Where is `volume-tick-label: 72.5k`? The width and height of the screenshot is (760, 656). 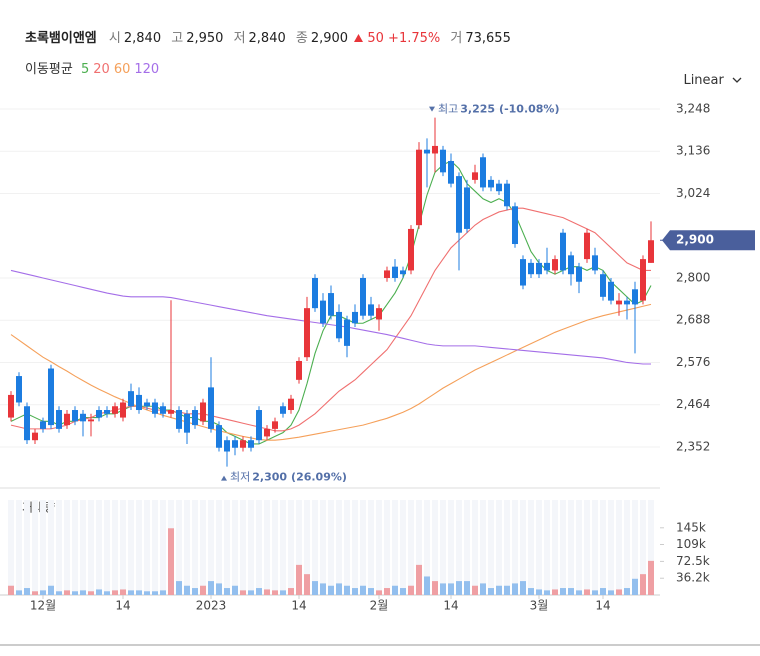 volume-tick-label: 72.5k is located at coordinates (693, 561).